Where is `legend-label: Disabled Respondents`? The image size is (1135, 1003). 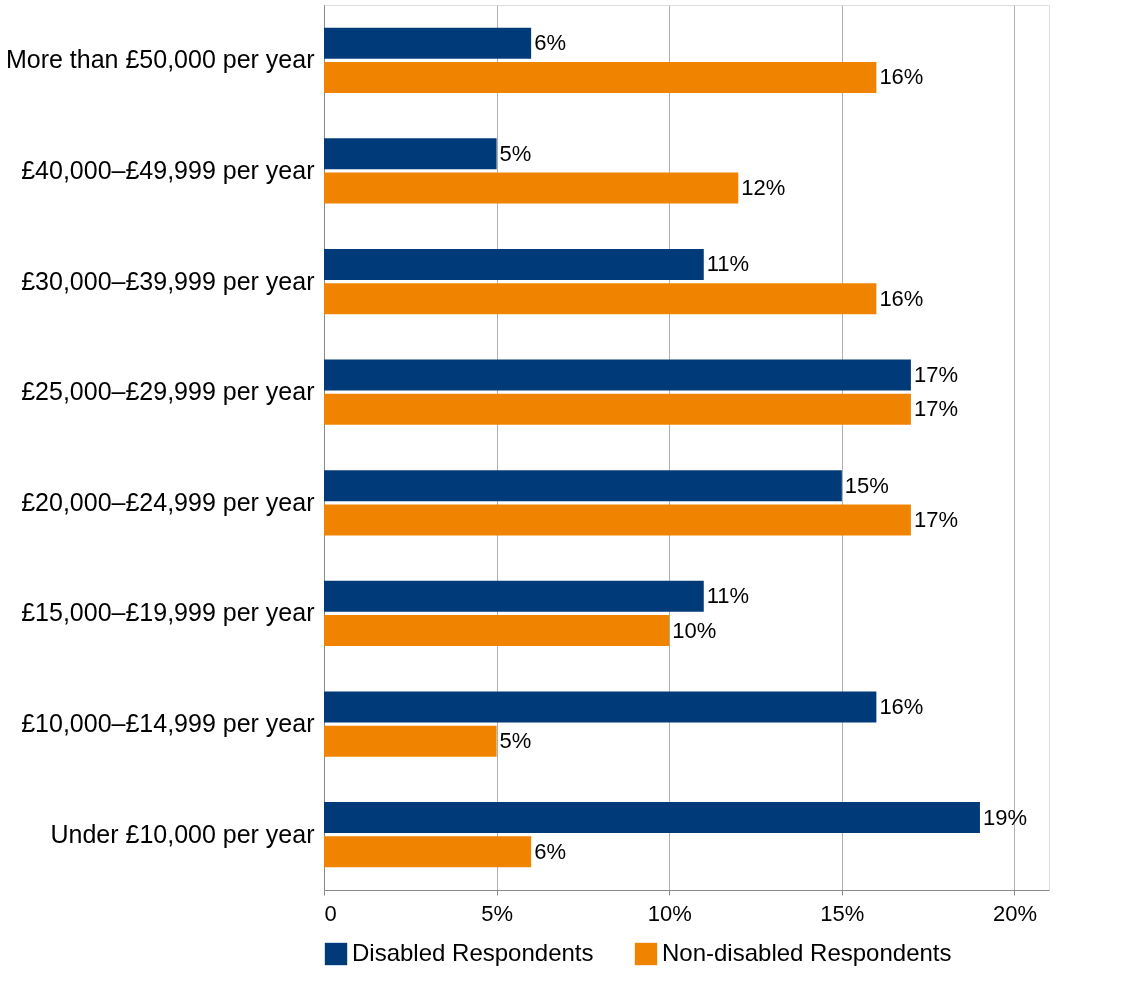 legend-label: Disabled Respondents is located at coordinates (473, 952).